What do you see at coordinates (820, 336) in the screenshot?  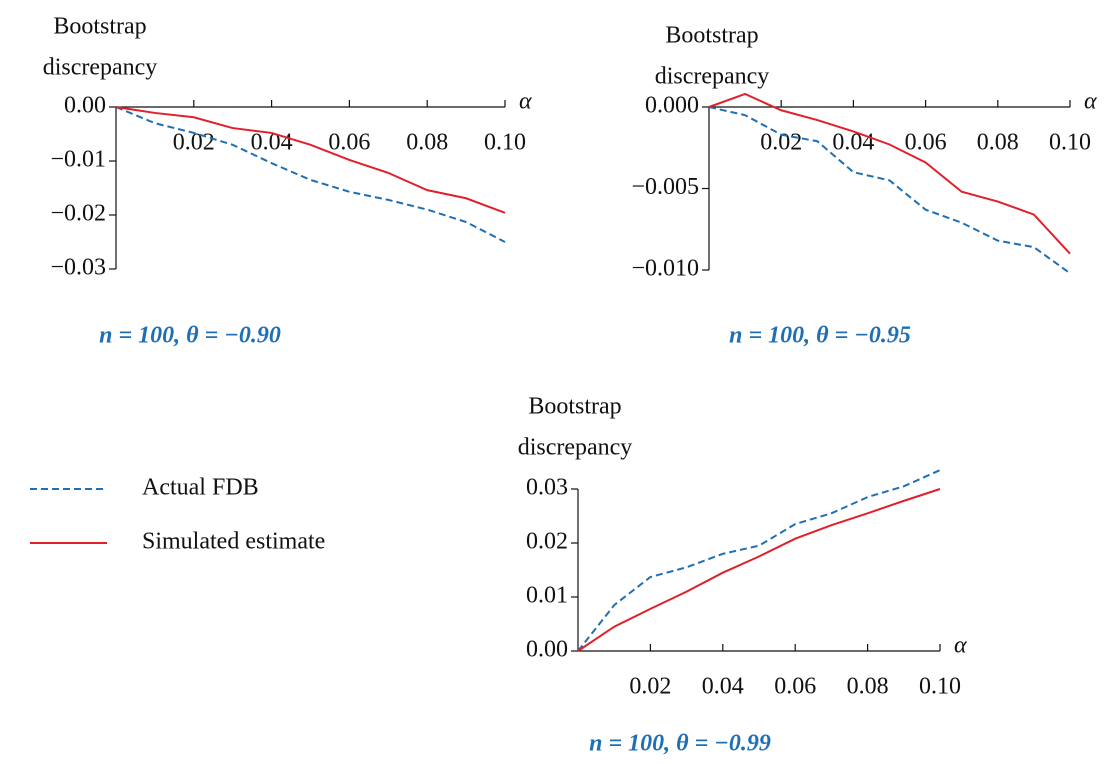 I see `chart-title: n = 100, θ = −0.95` at bounding box center [820, 336].